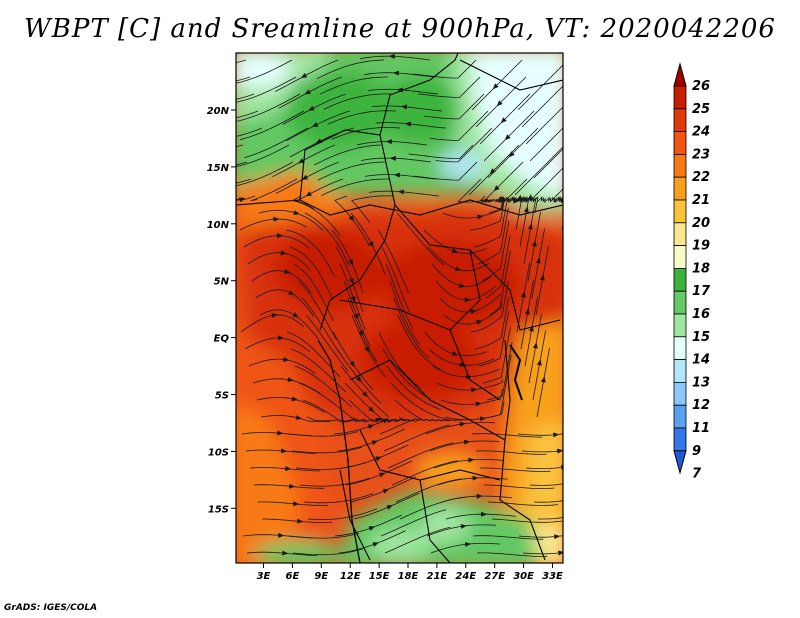  I want to click on lon-tick-label: 9E, so click(321, 576).